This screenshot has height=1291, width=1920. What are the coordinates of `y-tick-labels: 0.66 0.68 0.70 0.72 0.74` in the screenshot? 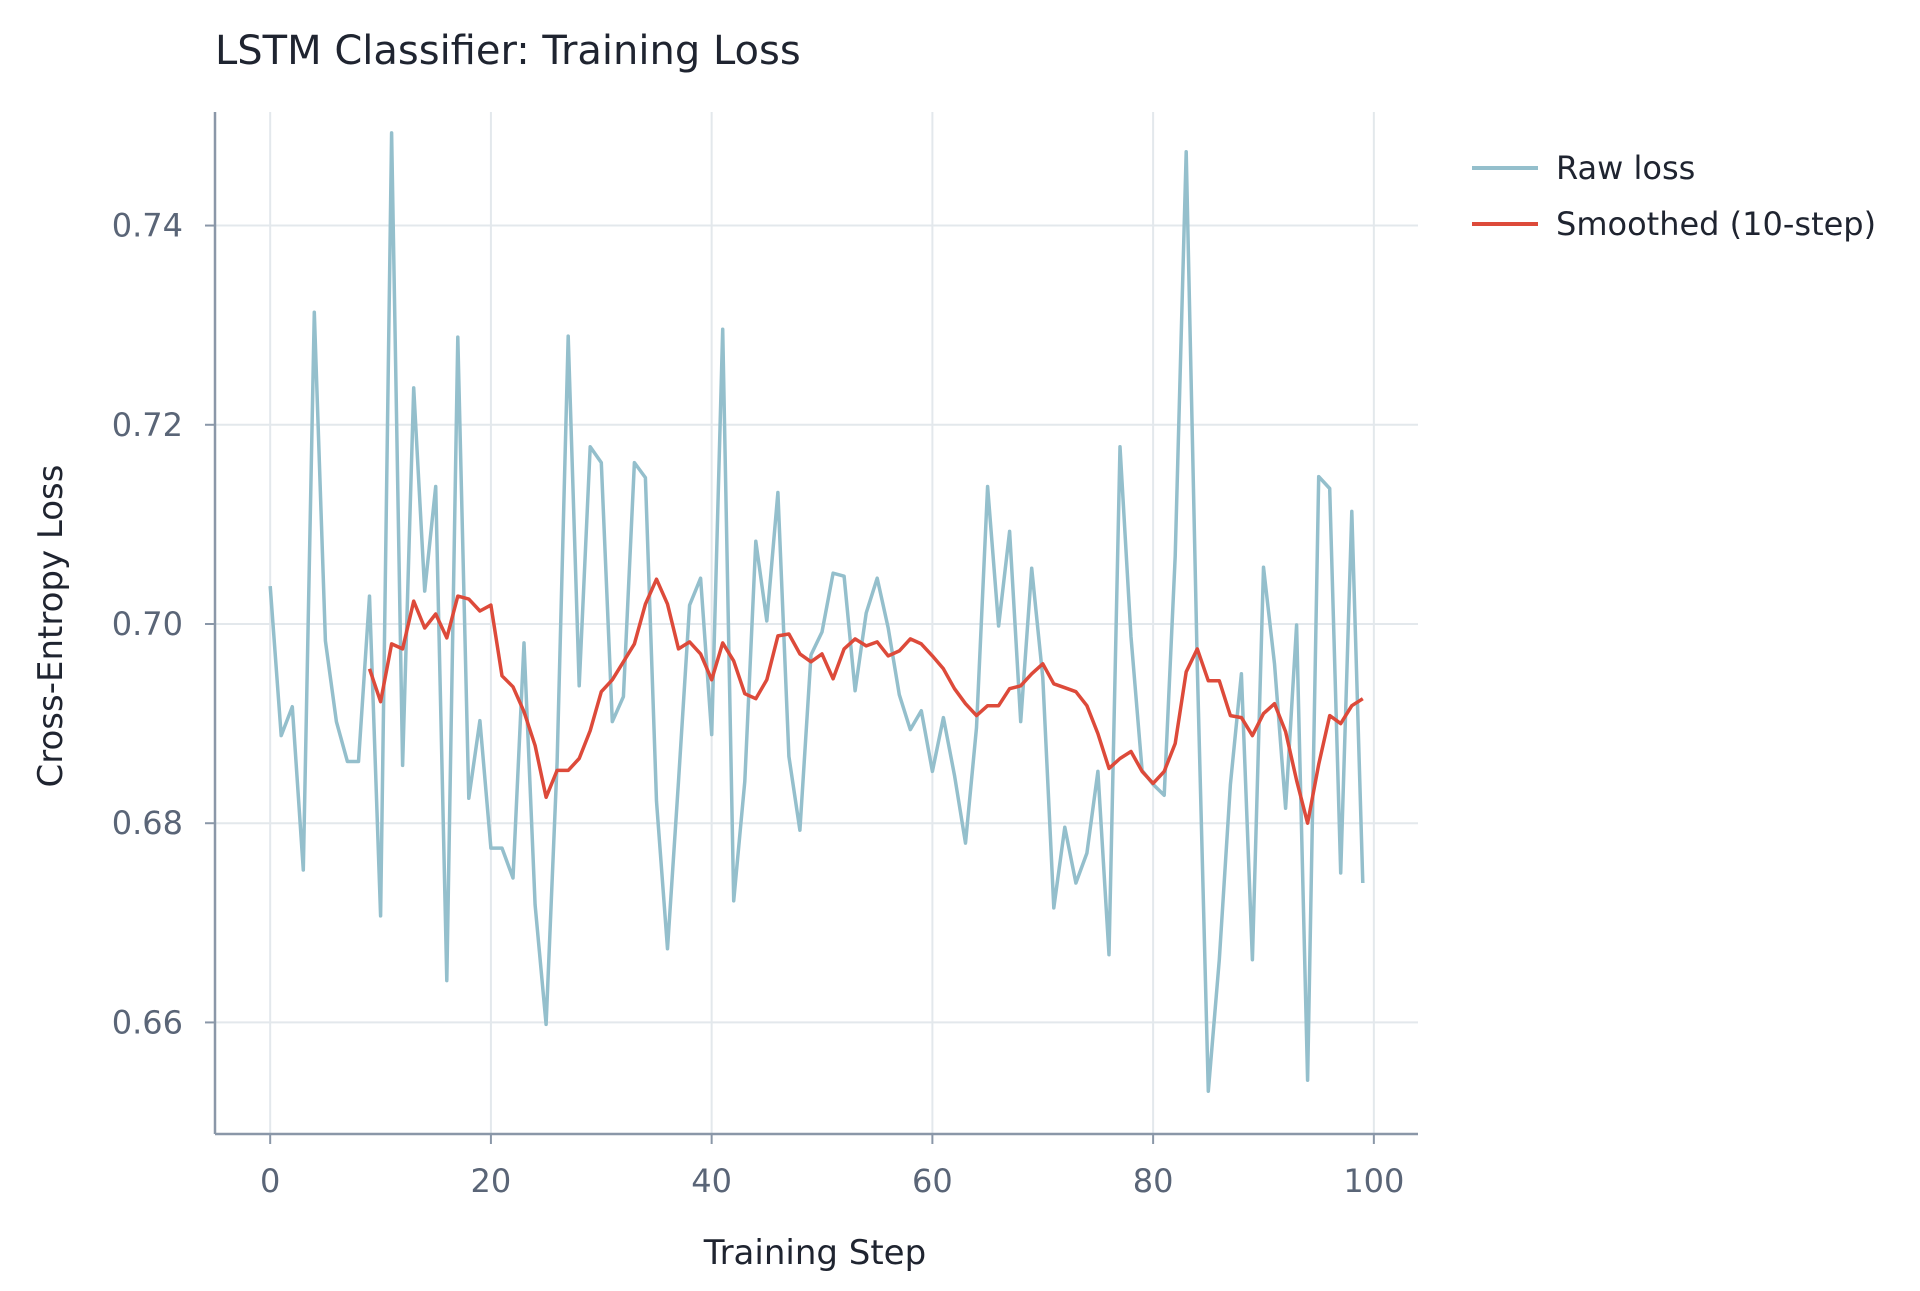 It's located at (147, 624).